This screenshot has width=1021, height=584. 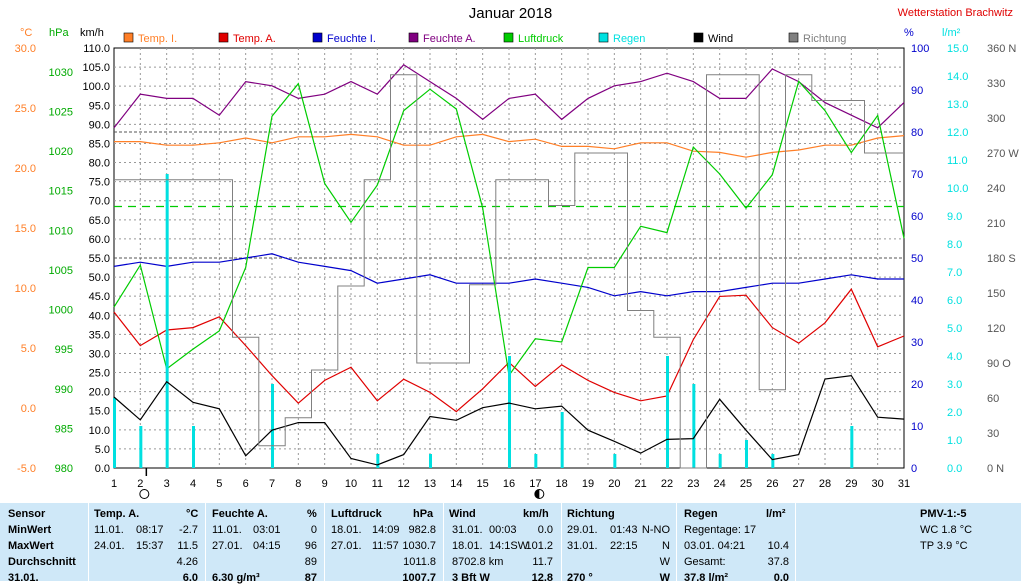 I want to click on rain-axis-tick: 2.0, so click(x=954, y=413).